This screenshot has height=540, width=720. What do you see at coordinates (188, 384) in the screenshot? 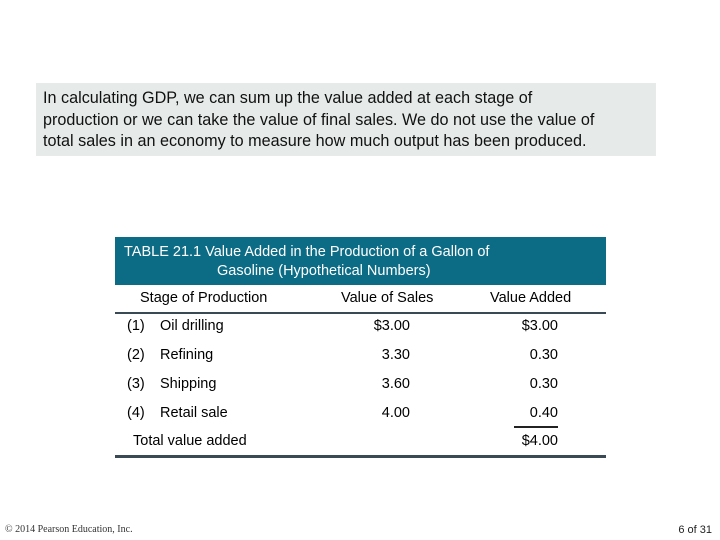
I see `row-3-stage: Shipping` at bounding box center [188, 384].